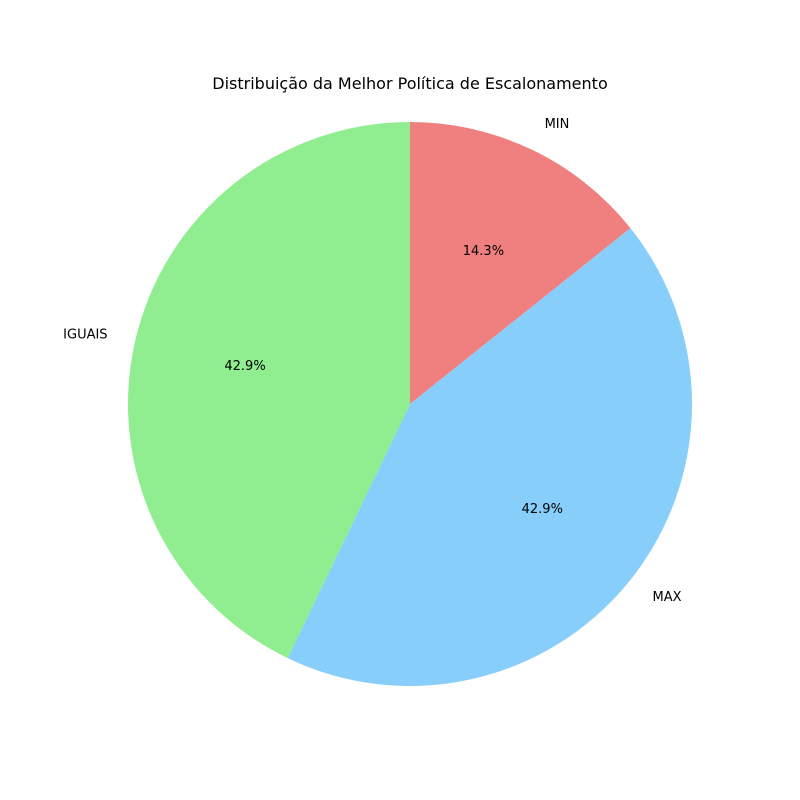 This screenshot has width=800, height=800. I want to click on pie-pct-label-min: 14.3%, so click(483, 251).